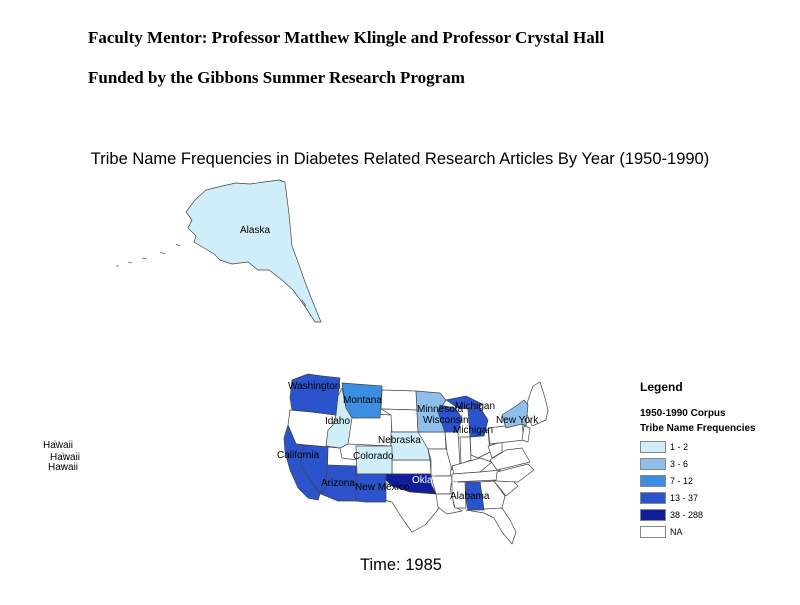 The height and width of the screenshot is (605, 800). Describe the element at coordinates (399, 440) in the screenshot. I see `label-nebraska: Nebraska` at that location.